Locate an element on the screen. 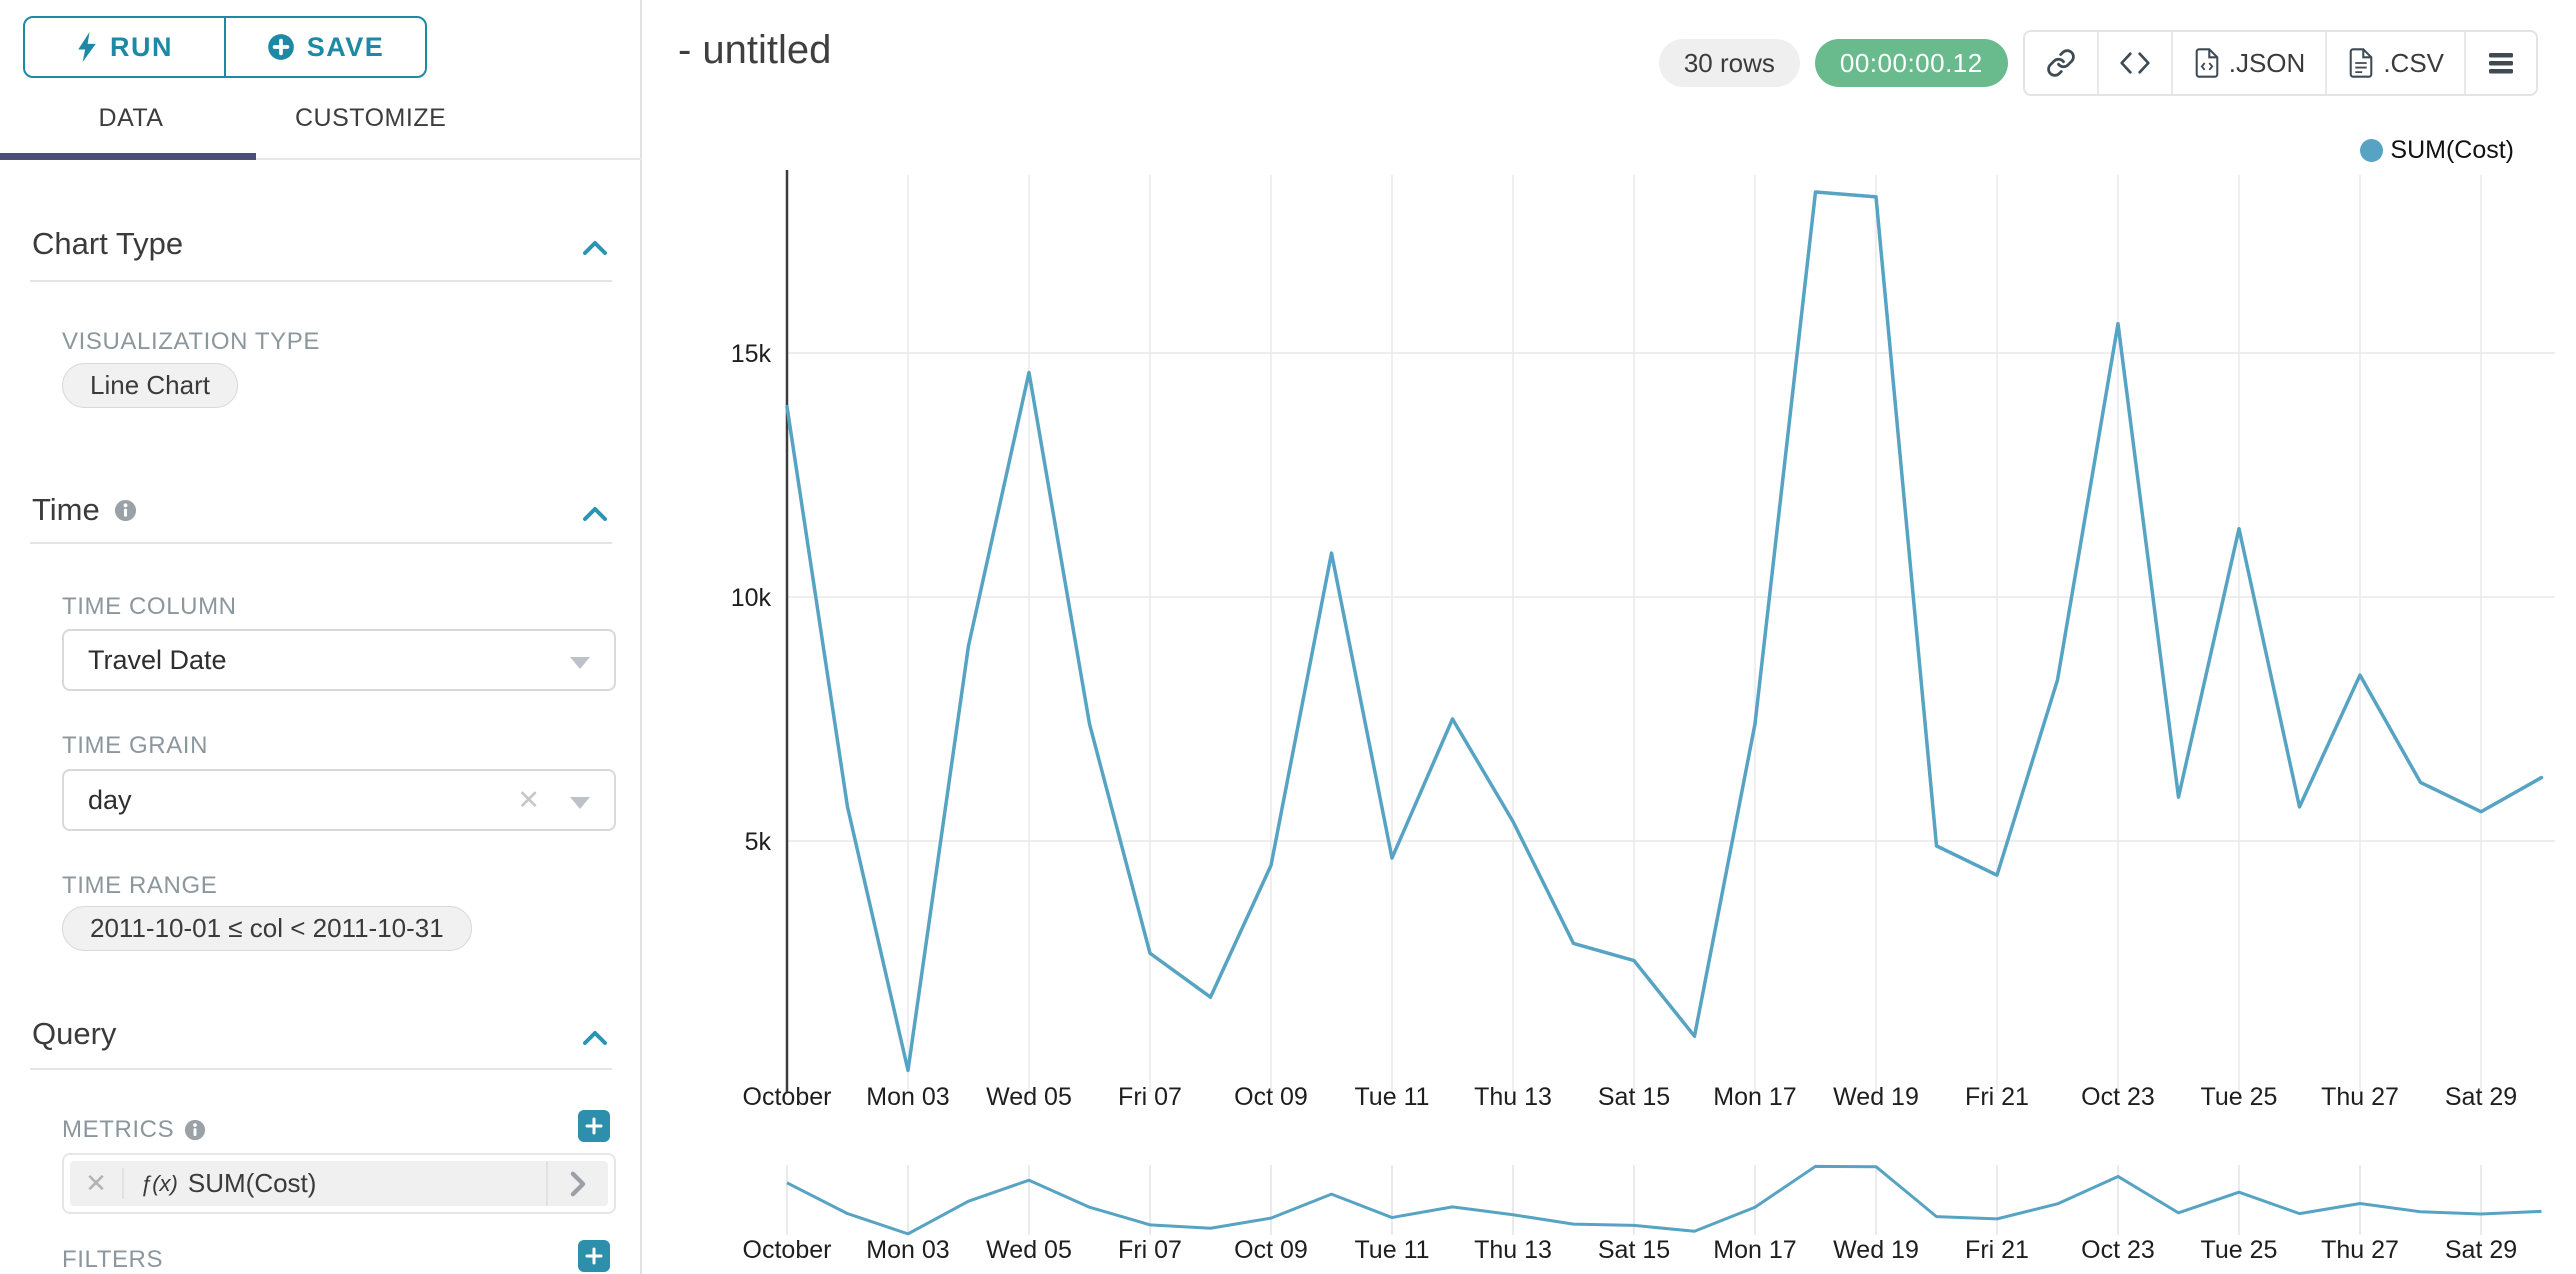 Image resolution: width=2576 pixels, height=1274 pixels. x-tick-label: Mon 03 is located at coordinates (907, 1097).